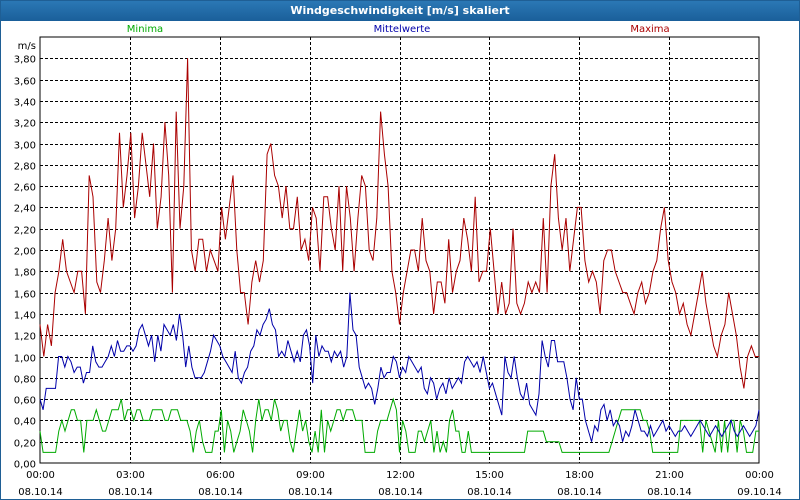  What do you see at coordinates (25, 401) in the screenshot?
I see `y-tick-label: 0,60` at bounding box center [25, 401].